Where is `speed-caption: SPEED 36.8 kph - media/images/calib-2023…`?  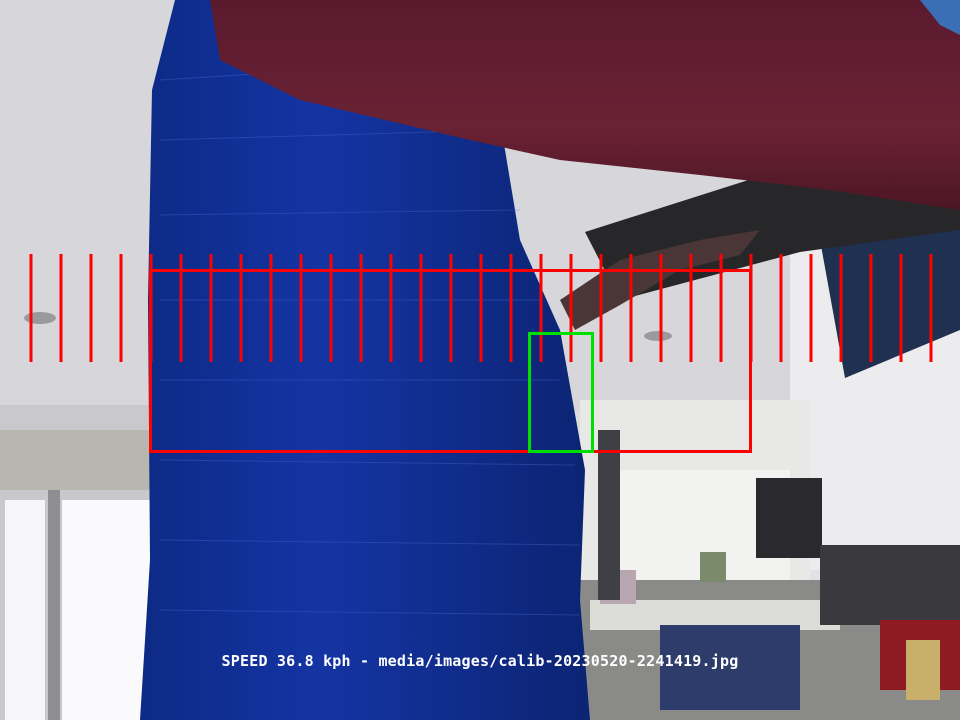 speed-caption: SPEED 36.8 kph - media/images/calib-2023… is located at coordinates (480, 661).